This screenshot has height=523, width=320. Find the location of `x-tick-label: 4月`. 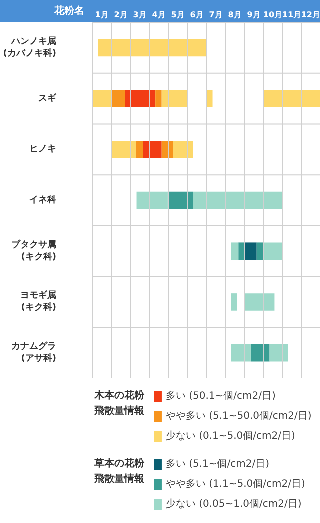

x-tick-label: 4月 is located at coordinates (159, 15).